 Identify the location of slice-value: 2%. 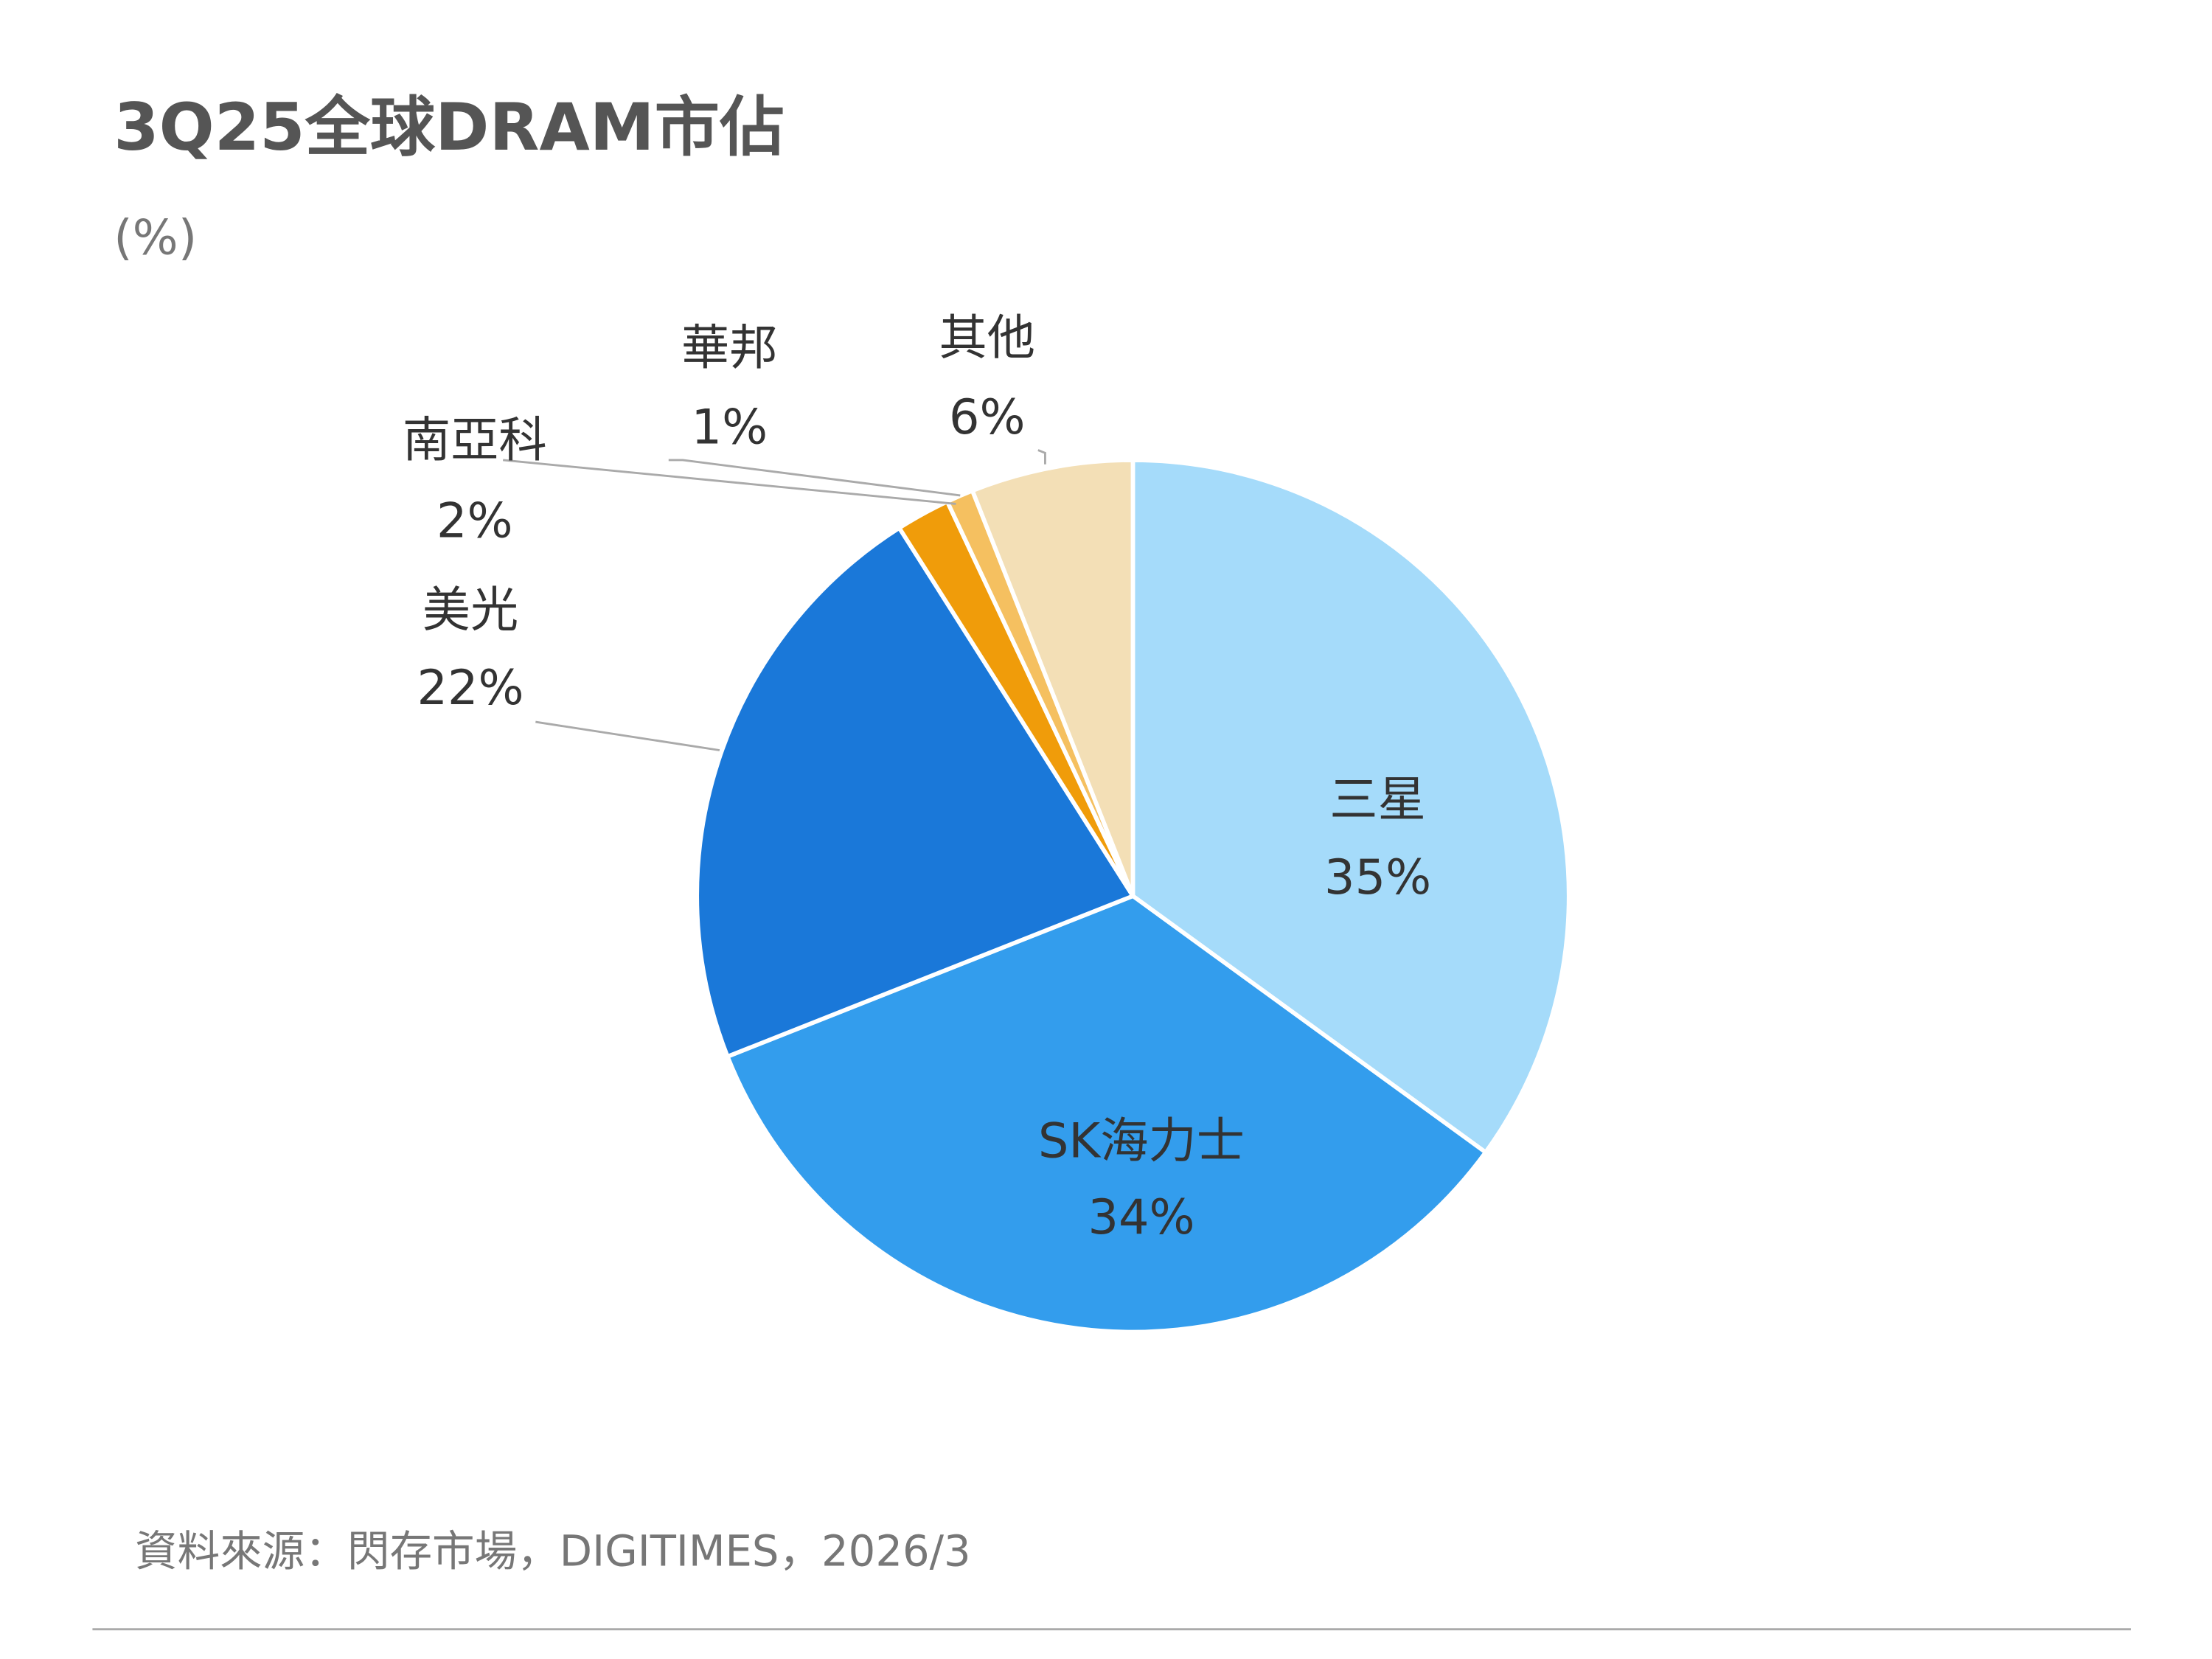
(475, 521).